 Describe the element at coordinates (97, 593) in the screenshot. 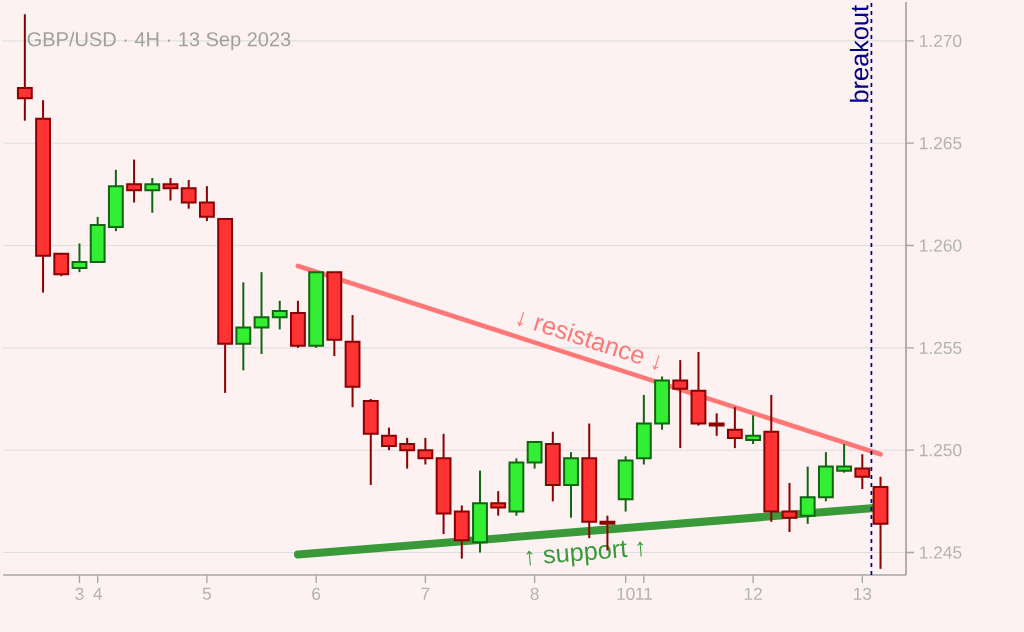

I see `x-tick-label: 4` at that location.